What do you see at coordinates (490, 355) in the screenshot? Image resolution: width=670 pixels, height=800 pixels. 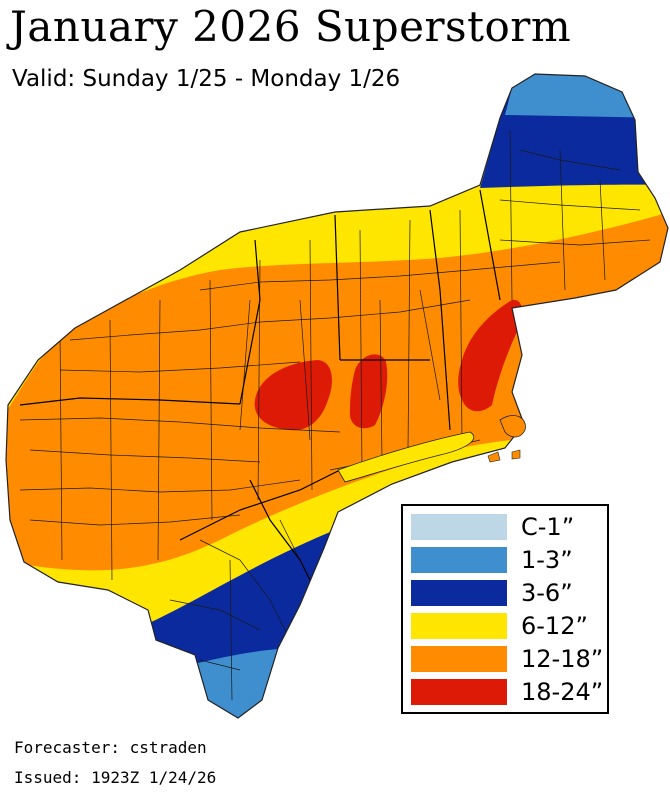 I see `band-18-24-east` at bounding box center [490, 355].